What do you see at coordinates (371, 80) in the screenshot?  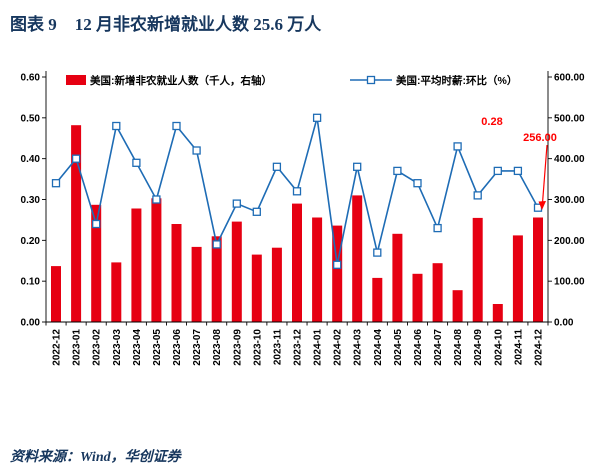 I see `legend-line-marker` at bounding box center [371, 80].